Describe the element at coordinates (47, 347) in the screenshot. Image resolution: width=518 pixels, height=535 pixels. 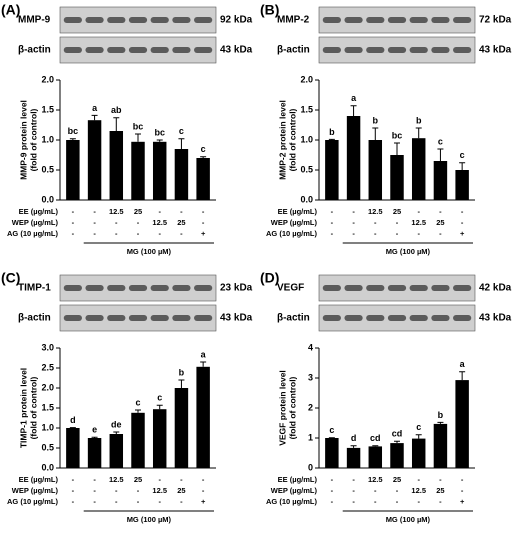
I see `y-tick-label: 3.0` at that location.